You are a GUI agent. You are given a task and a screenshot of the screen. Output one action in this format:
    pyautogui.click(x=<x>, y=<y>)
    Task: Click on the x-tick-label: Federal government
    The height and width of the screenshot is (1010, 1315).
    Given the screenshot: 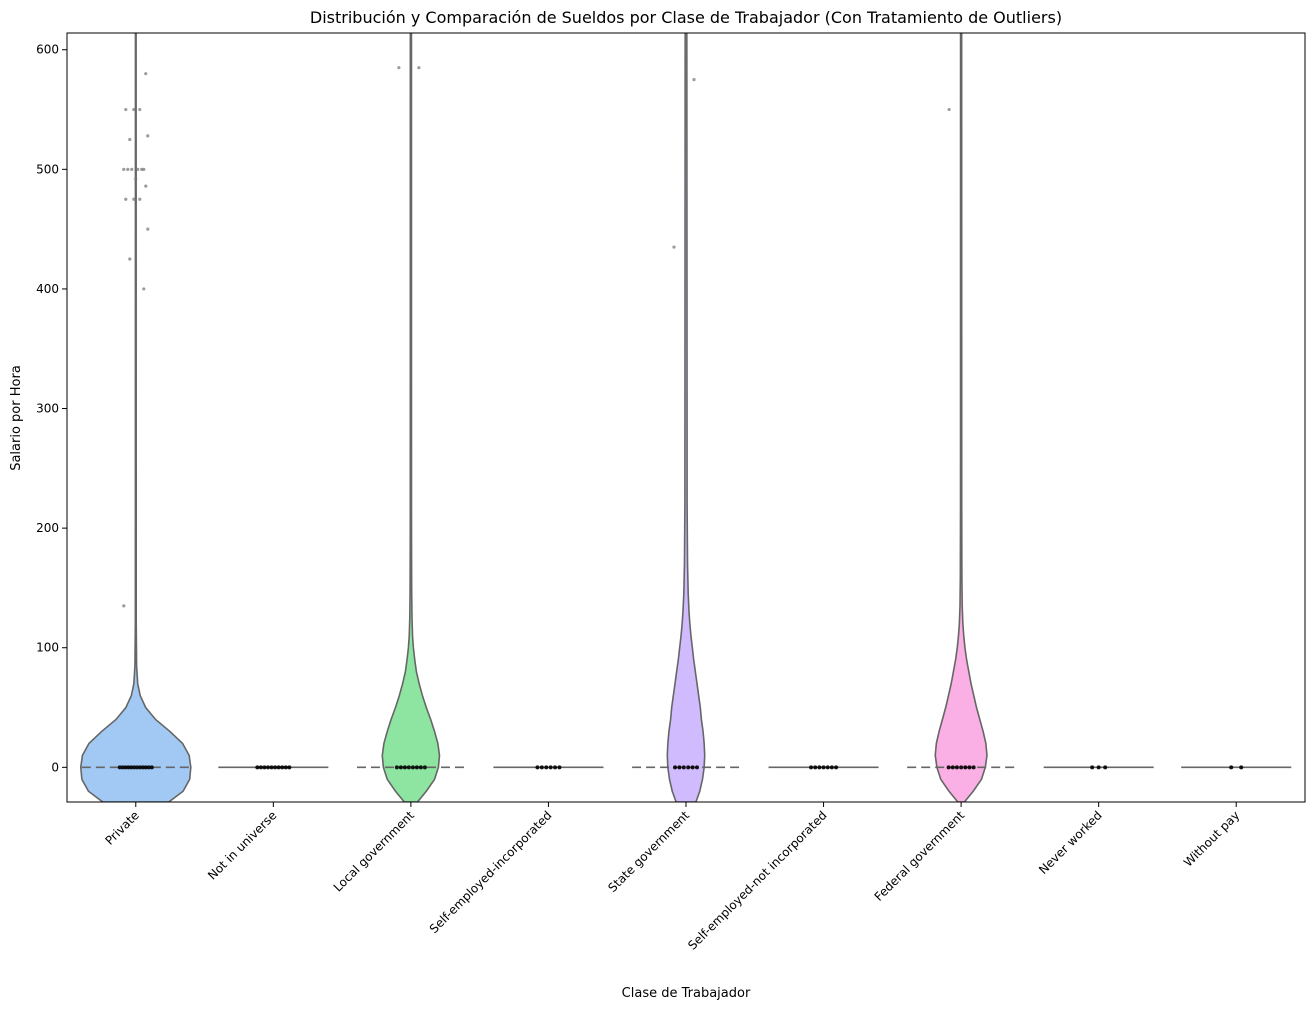 What is the action you would take?
    pyautogui.click(x=920, y=856)
    